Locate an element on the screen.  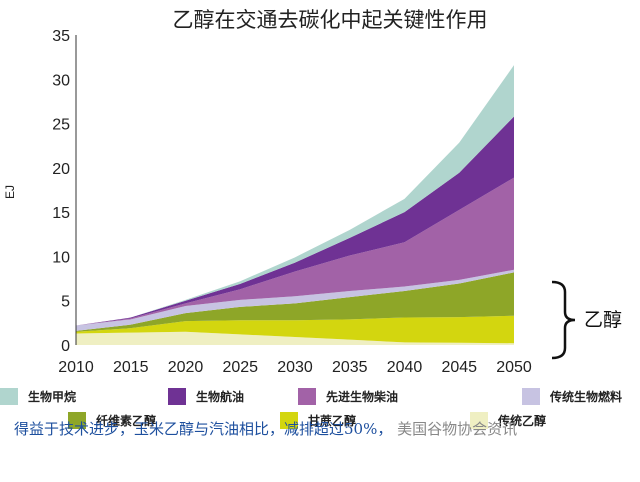
y-tick-label: 35 is located at coordinates (61, 36).